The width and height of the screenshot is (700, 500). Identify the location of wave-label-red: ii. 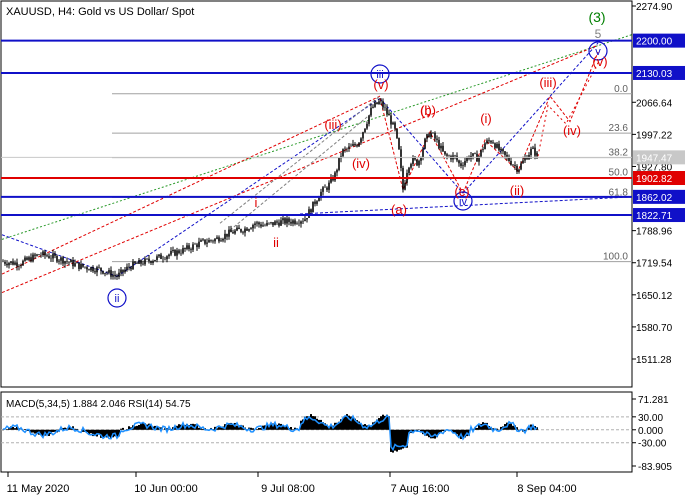
(276, 242).